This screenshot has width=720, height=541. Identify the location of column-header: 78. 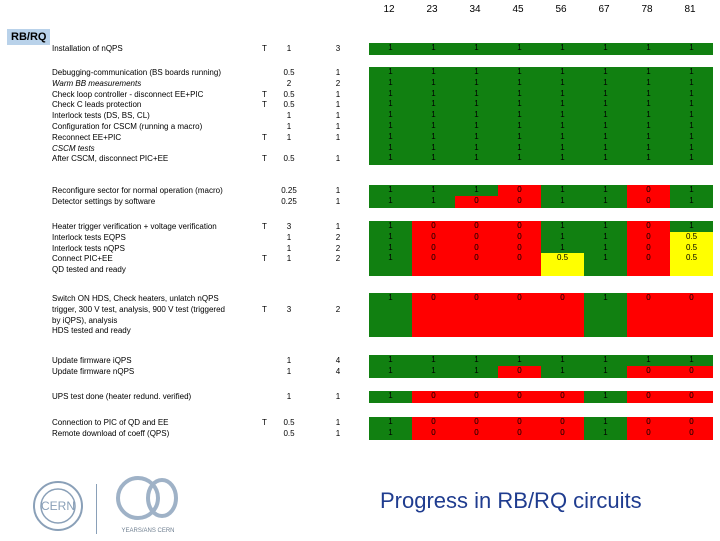
(647, 9).